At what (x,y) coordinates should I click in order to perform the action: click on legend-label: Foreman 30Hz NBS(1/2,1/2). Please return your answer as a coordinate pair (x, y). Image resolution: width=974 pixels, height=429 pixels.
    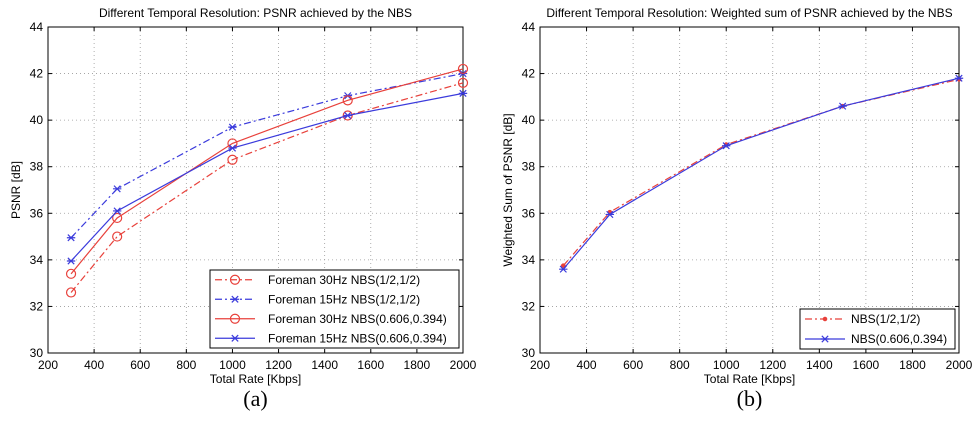
    Looking at the image, I should click on (344, 280).